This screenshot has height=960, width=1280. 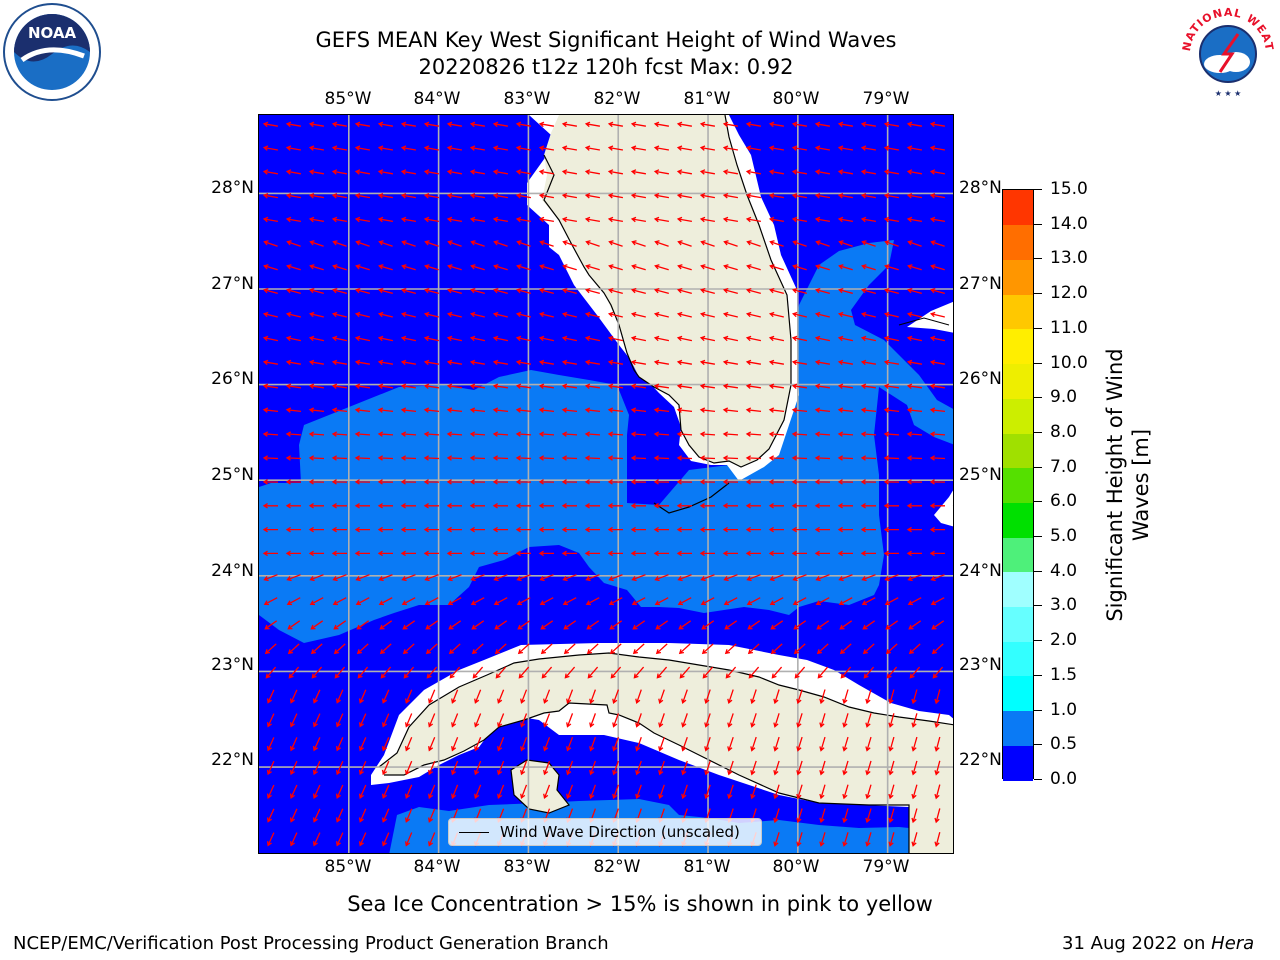 What do you see at coordinates (796, 99) in the screenshot?
I see `lon-label-top-80w: 80°W` at bounding box center [796, 99].